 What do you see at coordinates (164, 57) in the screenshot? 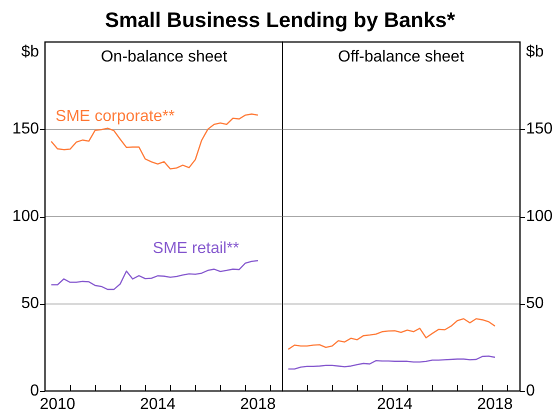
I see `chart-subtitle: On-balance sheet` at bounding box center [164, 57].